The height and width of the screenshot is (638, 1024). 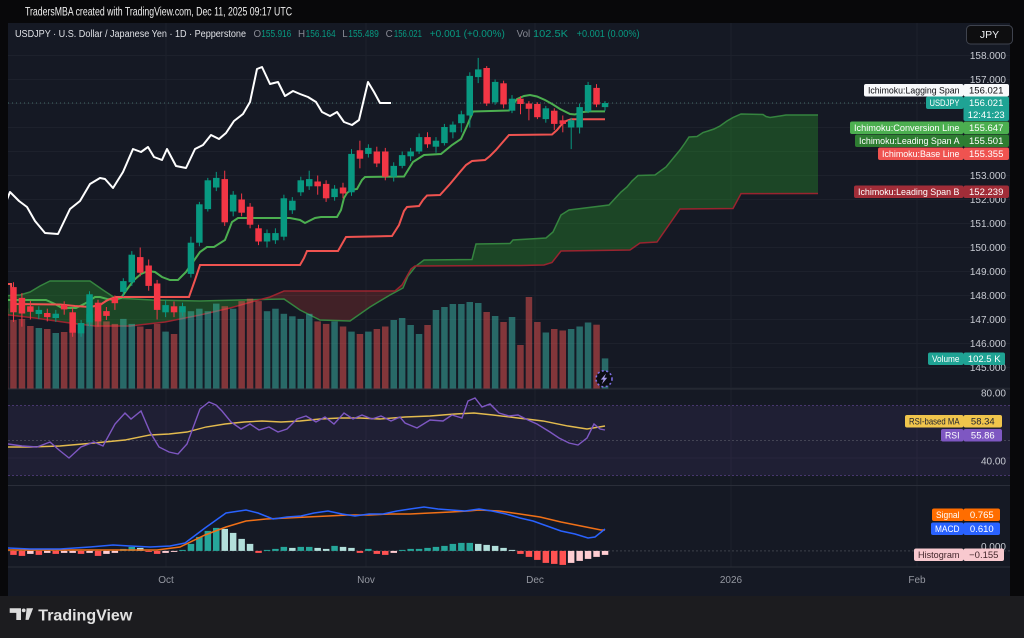 I want to click on svg-text: +0.001 (0.00%), so click(x=608, y=34).